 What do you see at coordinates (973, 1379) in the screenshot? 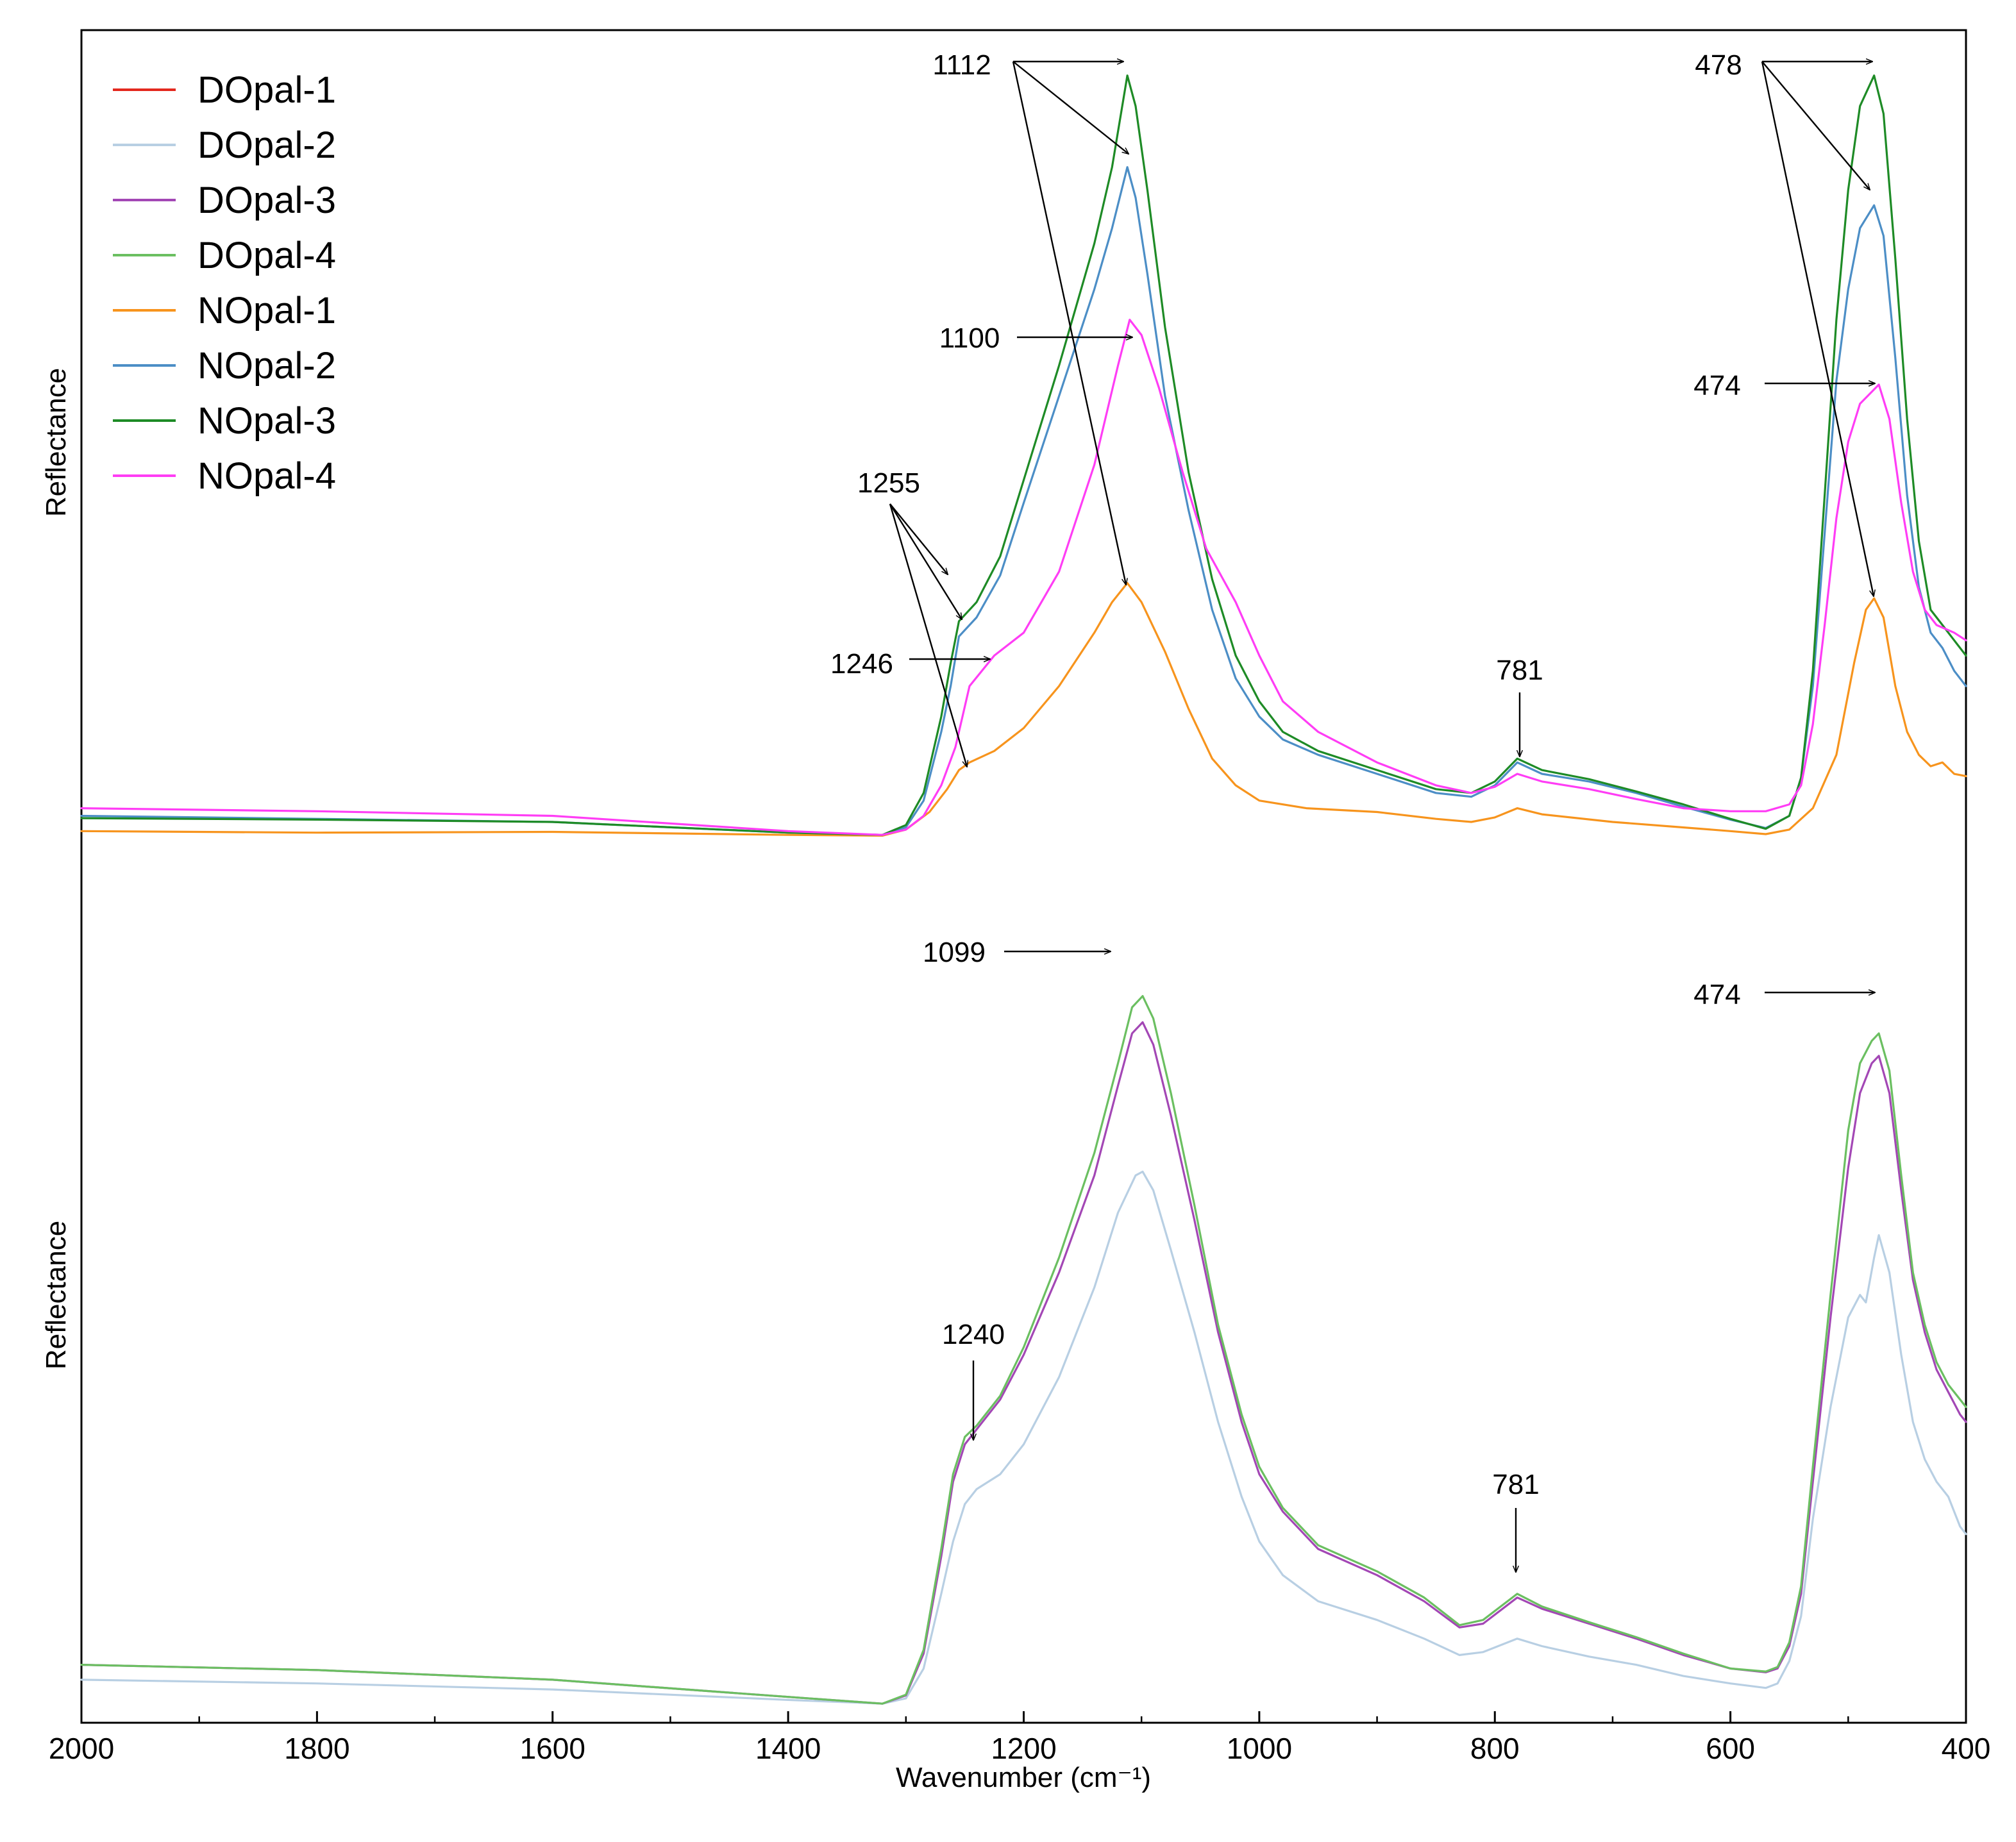
I see `annotation-1240: 1240` at bounding box center [973, 1379].